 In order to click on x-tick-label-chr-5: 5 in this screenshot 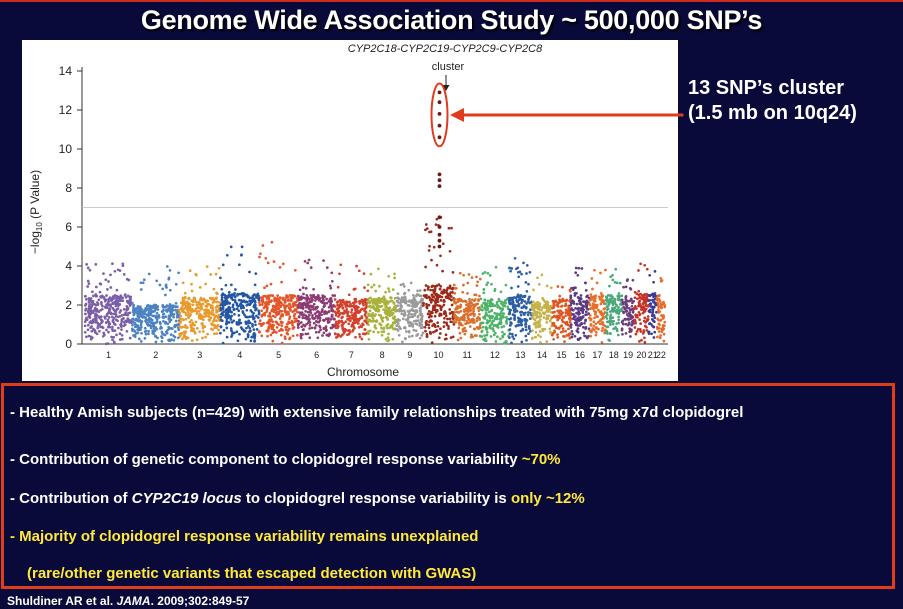, I will do `click(278, 355)`.